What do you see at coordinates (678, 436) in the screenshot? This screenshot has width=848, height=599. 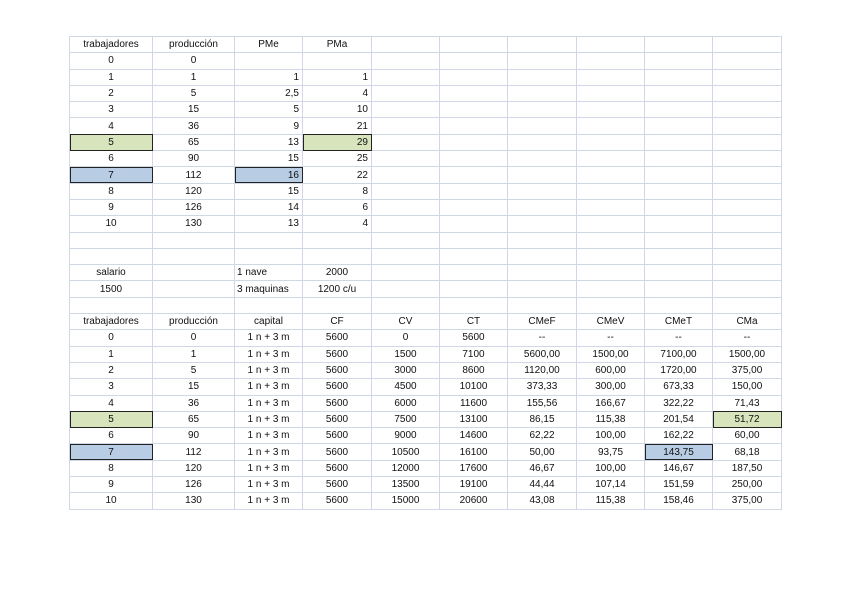 I see `data-cell: 162,22` at bounding box center [678, 436].